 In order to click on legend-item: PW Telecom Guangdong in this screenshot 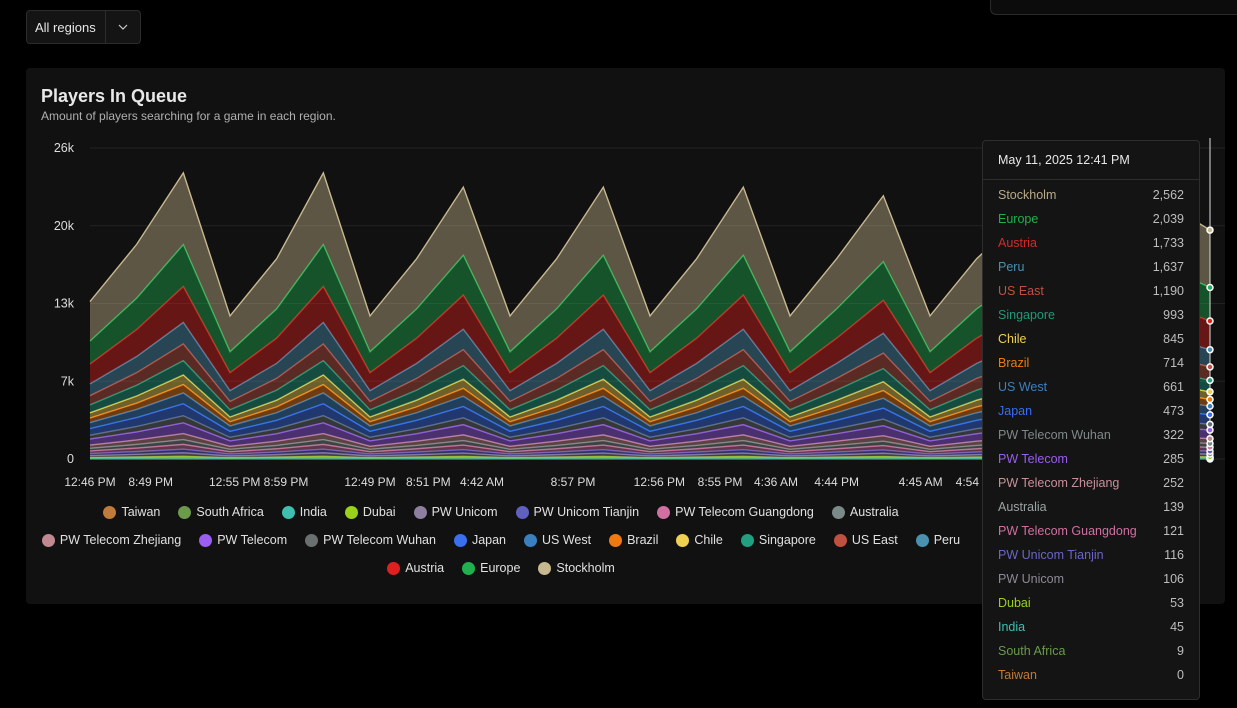, I will do `click(735, 512)`.